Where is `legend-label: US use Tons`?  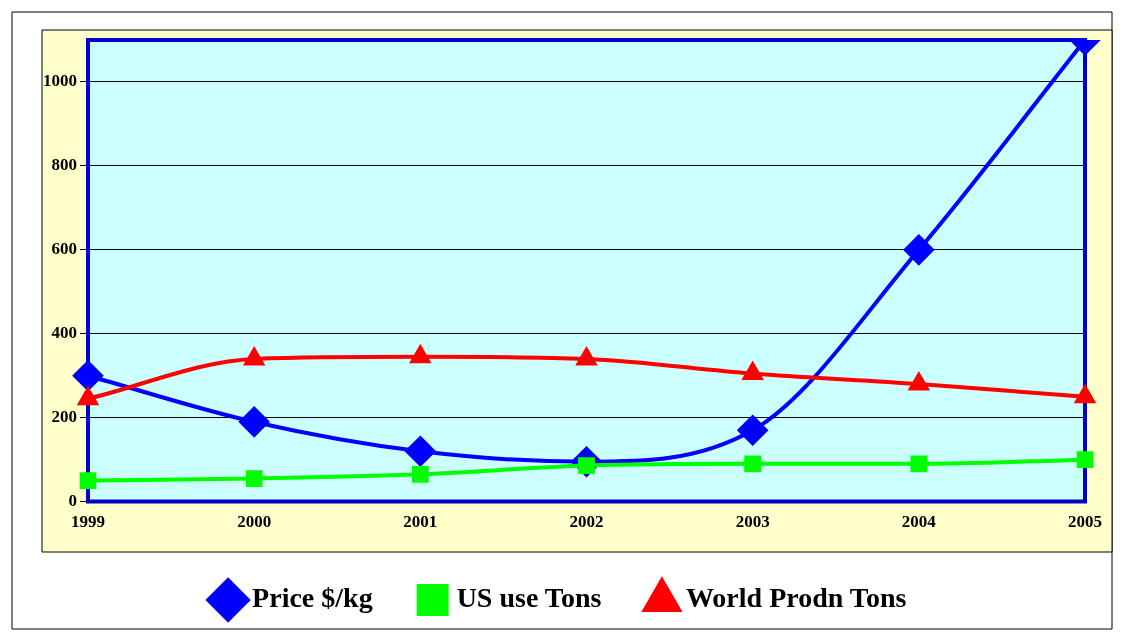 legend-label: US use Tons is located at coordinates (529, 598).